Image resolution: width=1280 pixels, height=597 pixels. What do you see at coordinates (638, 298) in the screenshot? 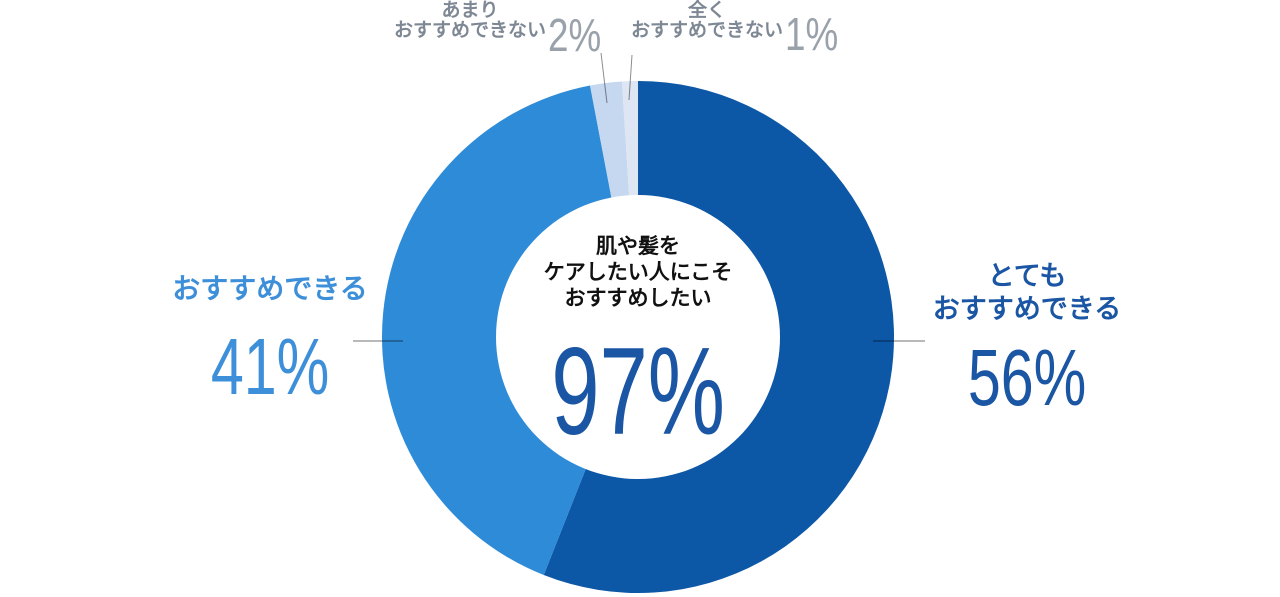
I see `center-text-line3: おすすめしたい` at bounding box center [638, 298].